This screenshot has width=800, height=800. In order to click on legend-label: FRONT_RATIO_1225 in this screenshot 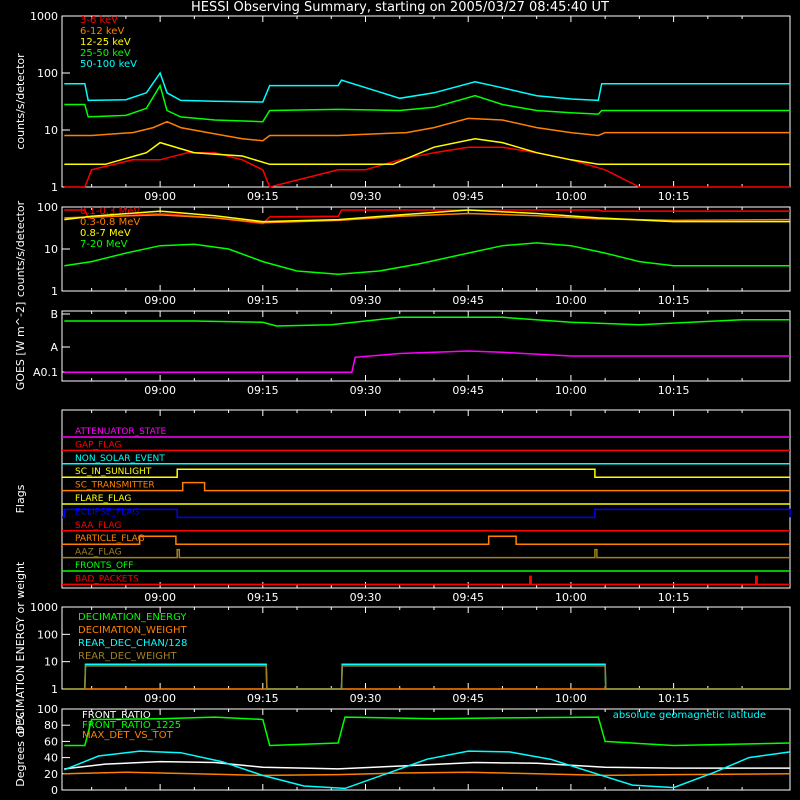, I will do `click(131, 725)`.